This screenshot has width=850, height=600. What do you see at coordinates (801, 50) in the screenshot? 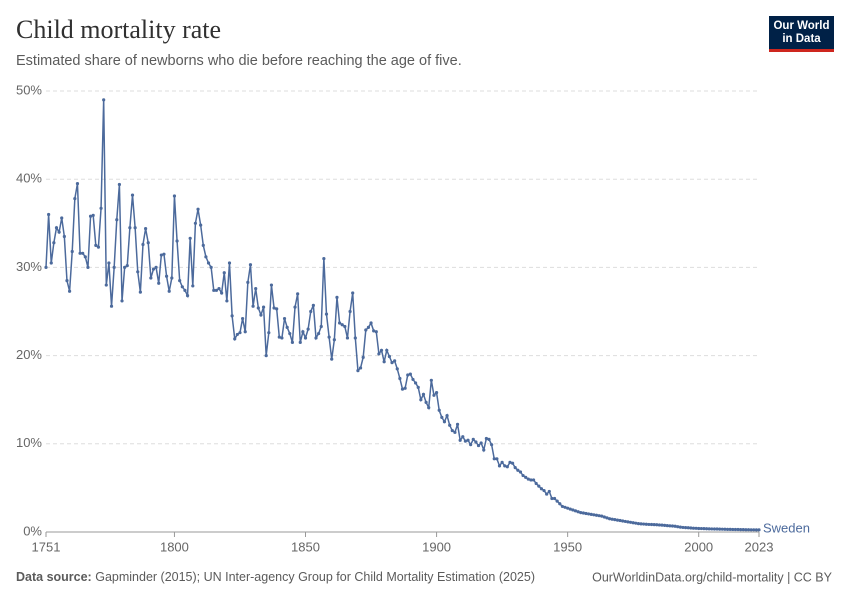
I see `logo-bar` at bounding box center [801, 50].